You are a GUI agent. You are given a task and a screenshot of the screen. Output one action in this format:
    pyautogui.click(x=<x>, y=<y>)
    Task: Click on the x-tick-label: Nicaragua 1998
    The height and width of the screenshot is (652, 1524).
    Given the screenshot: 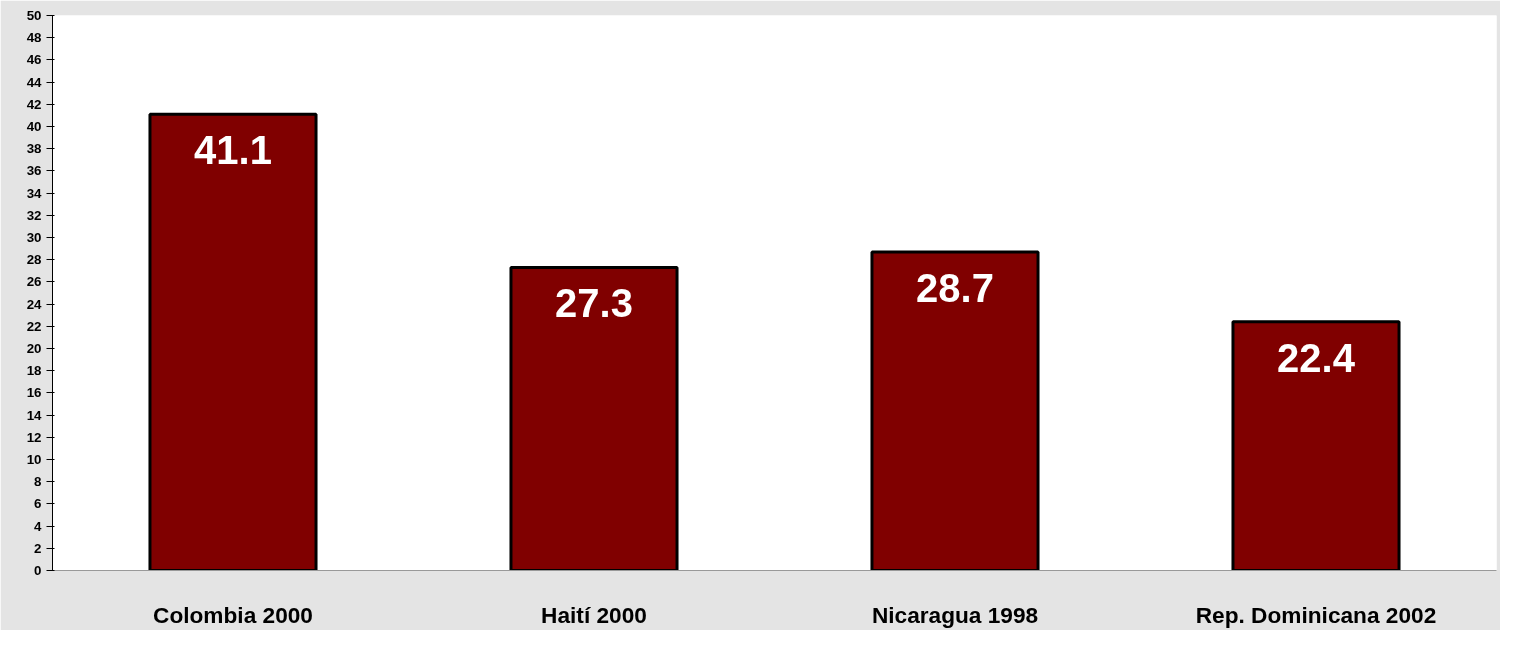 What is the action you would take?
    pyautogui.click(x=955, y=614)
    